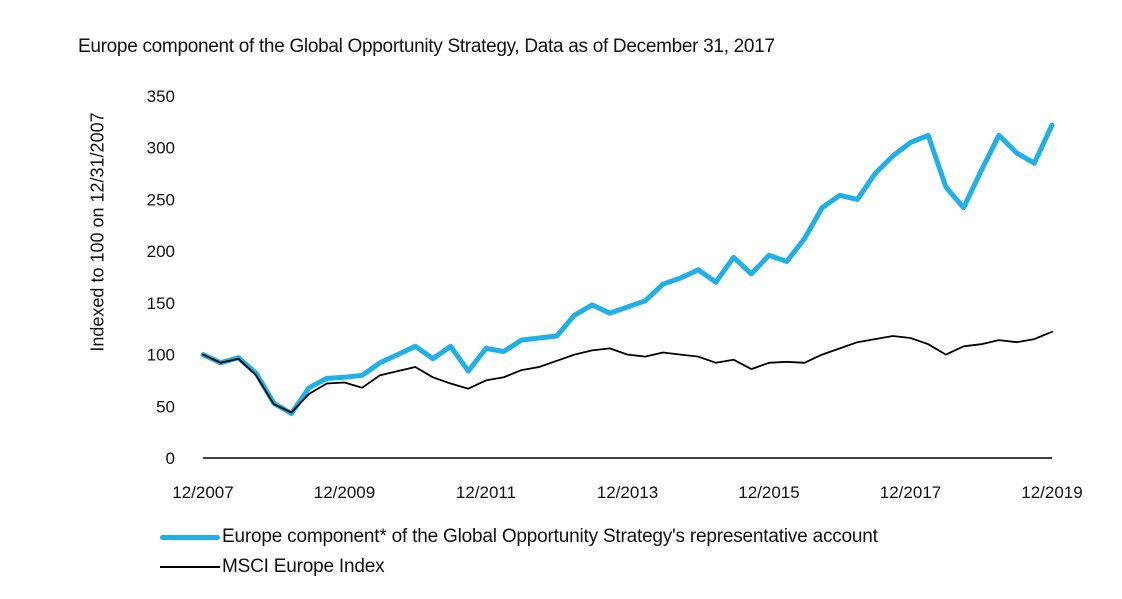 The width and height of the screenshot is (1122, 599). I want to click on x-tick-label: 12/2013, so click(627, 492).